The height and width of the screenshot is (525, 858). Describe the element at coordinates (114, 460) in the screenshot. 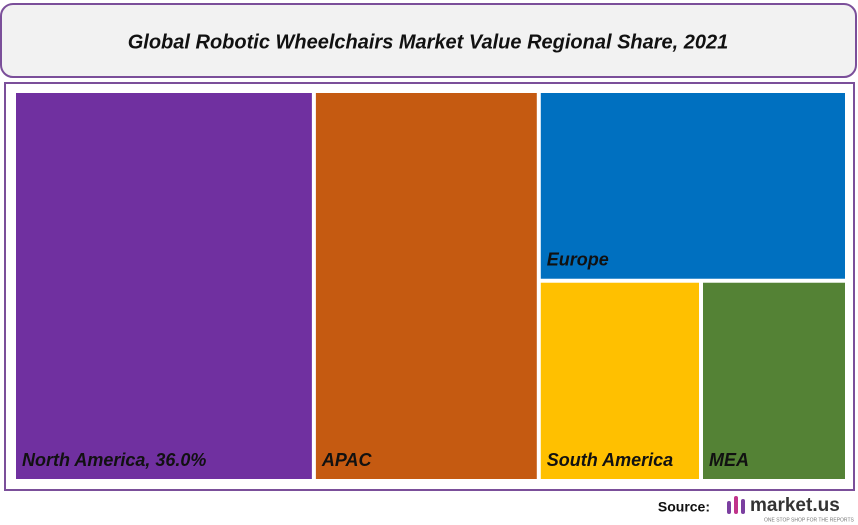

I see `cell-label: North America, 36.0%` at that location.